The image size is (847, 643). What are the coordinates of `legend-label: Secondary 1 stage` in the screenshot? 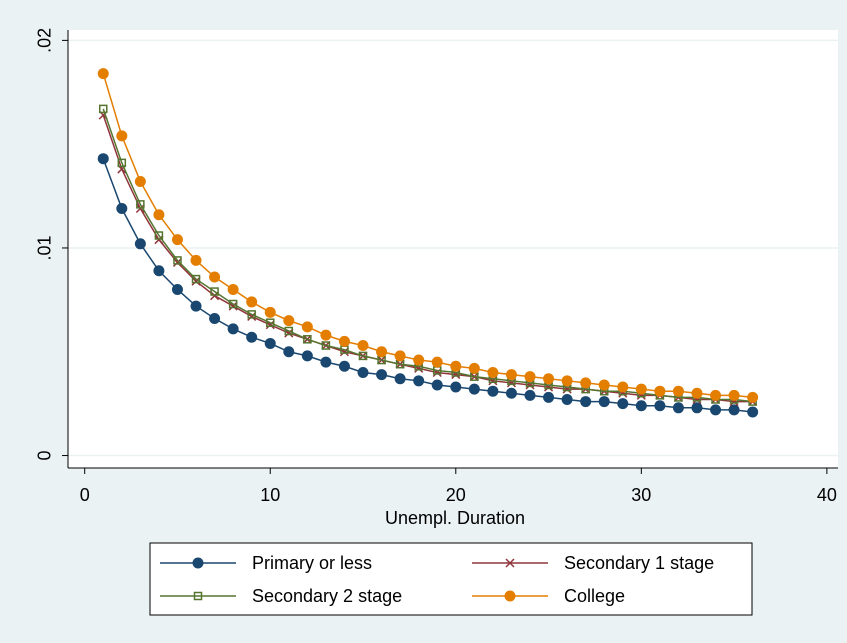 It's located at (639, 563).